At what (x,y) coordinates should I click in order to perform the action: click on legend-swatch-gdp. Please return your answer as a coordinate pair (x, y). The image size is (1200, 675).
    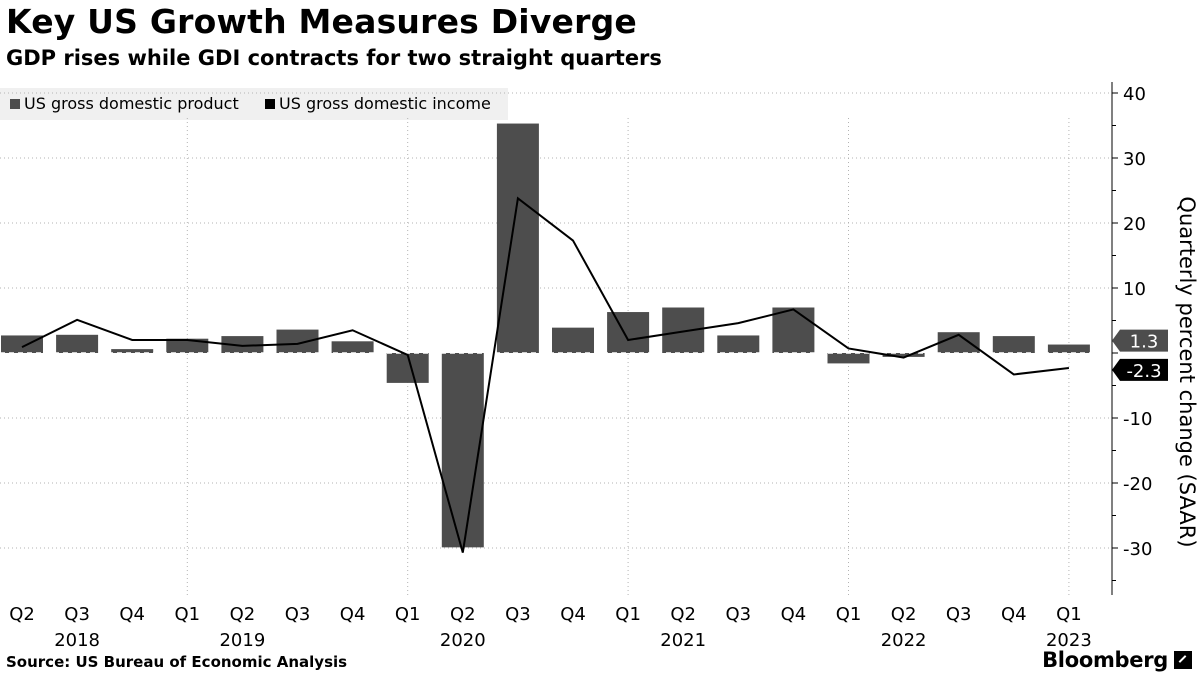
    Looking at the image, I should click on (15, 104).